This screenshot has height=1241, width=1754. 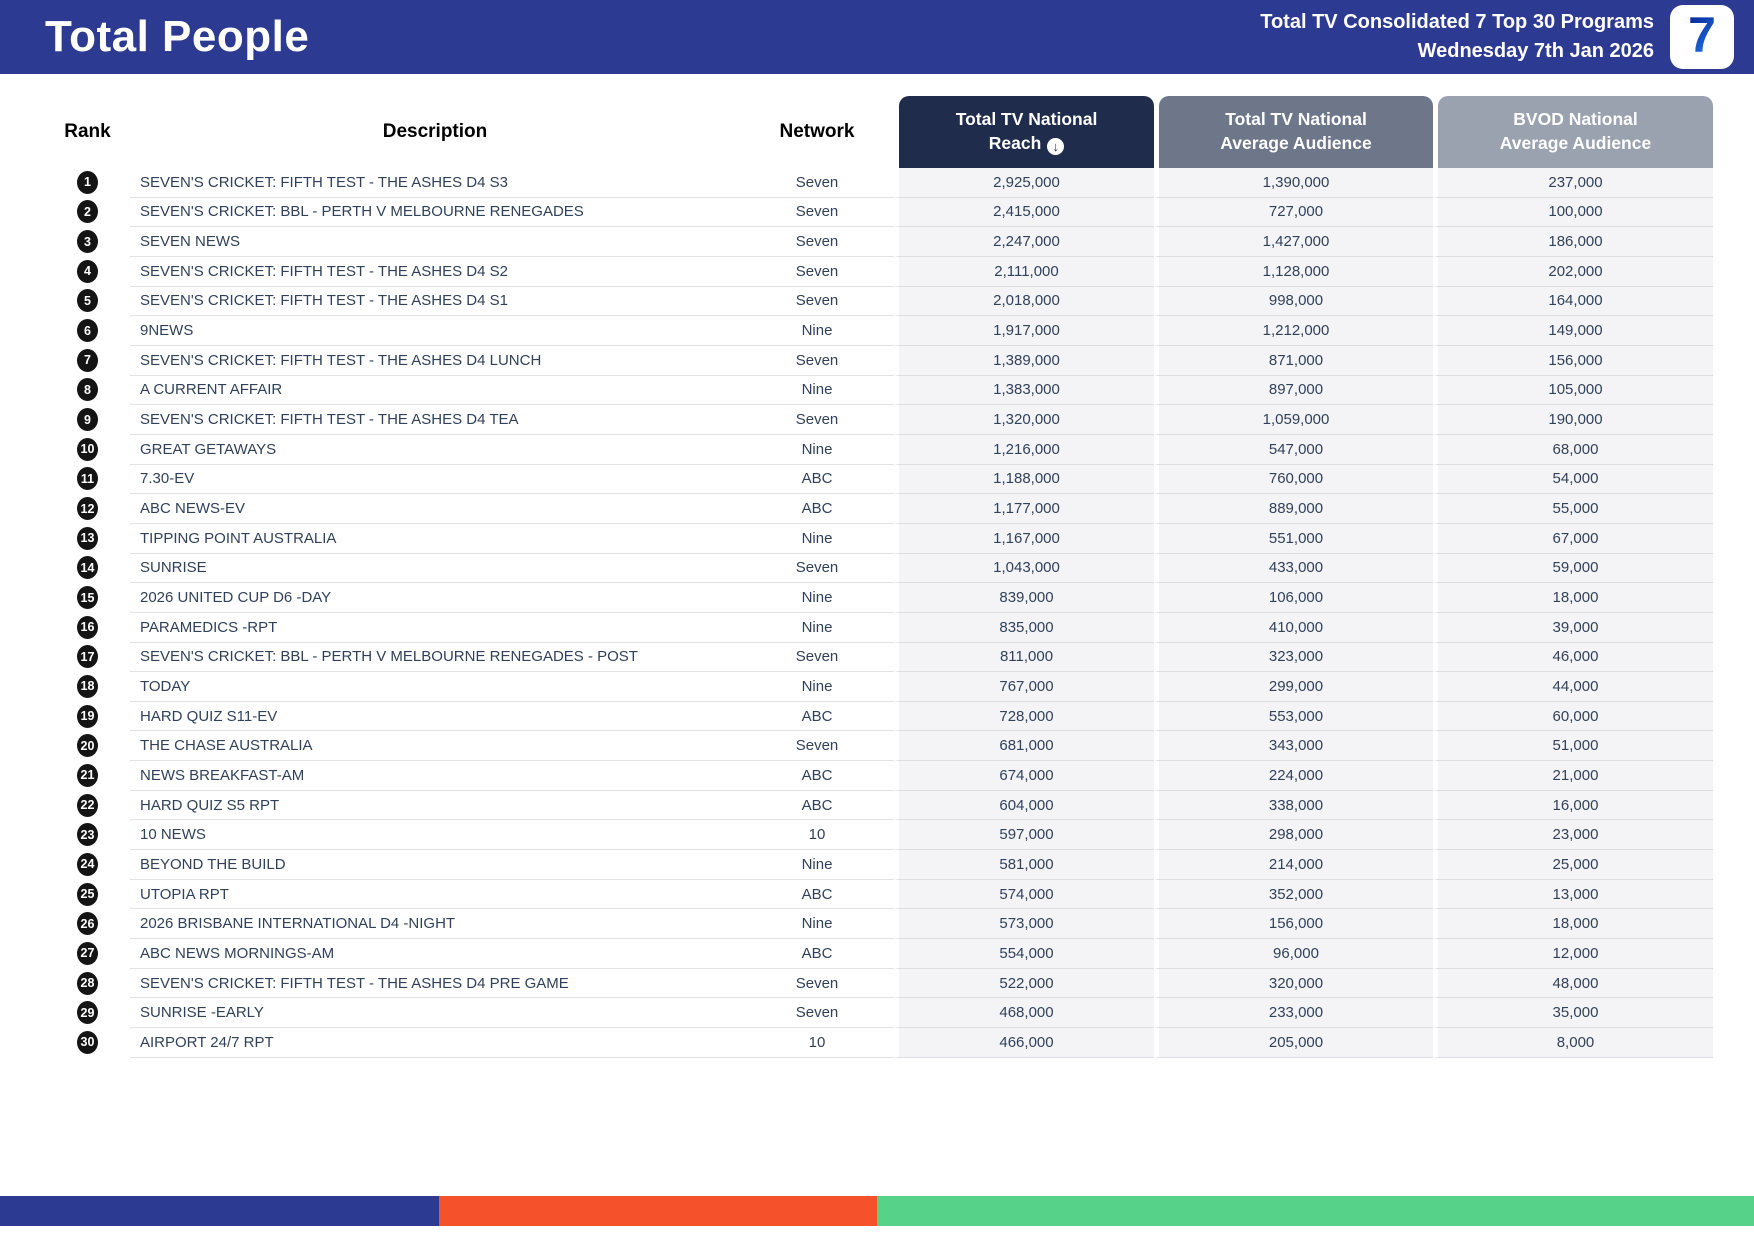 What do you see at coordinates (1024, 360) in the screenshot?
I see `total-tv-reach-value: 1,389,000` at bounding box center [1024, 360].